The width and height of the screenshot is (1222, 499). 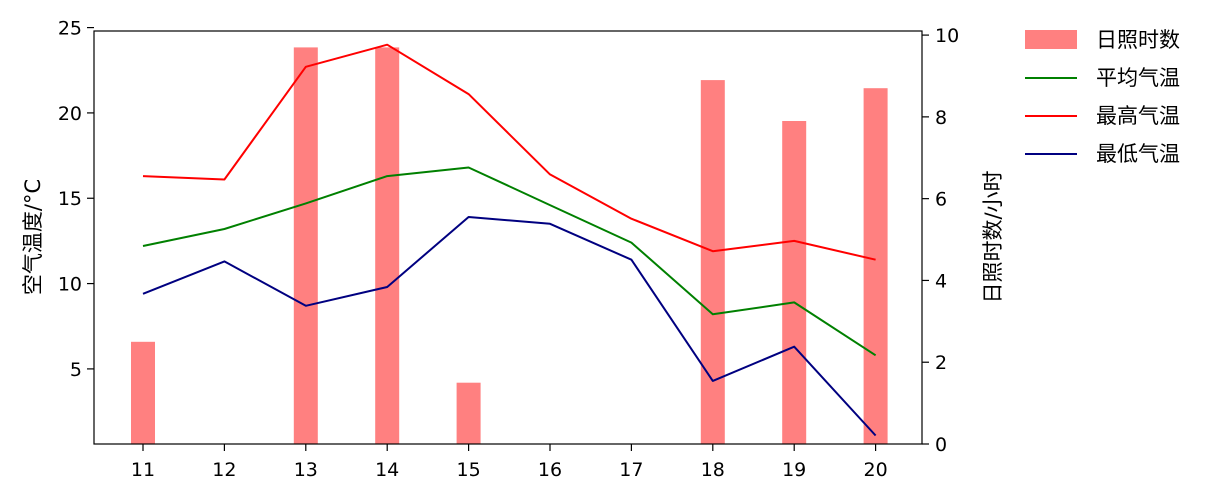 I want to click on legend-label-avg: 平均气温, so click(x=1138, y=78).